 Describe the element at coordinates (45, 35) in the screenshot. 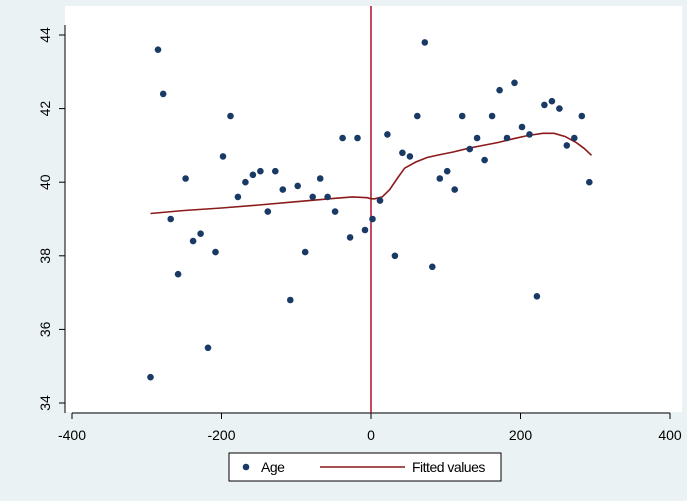

I see `y-tick-label: 44` at that location.